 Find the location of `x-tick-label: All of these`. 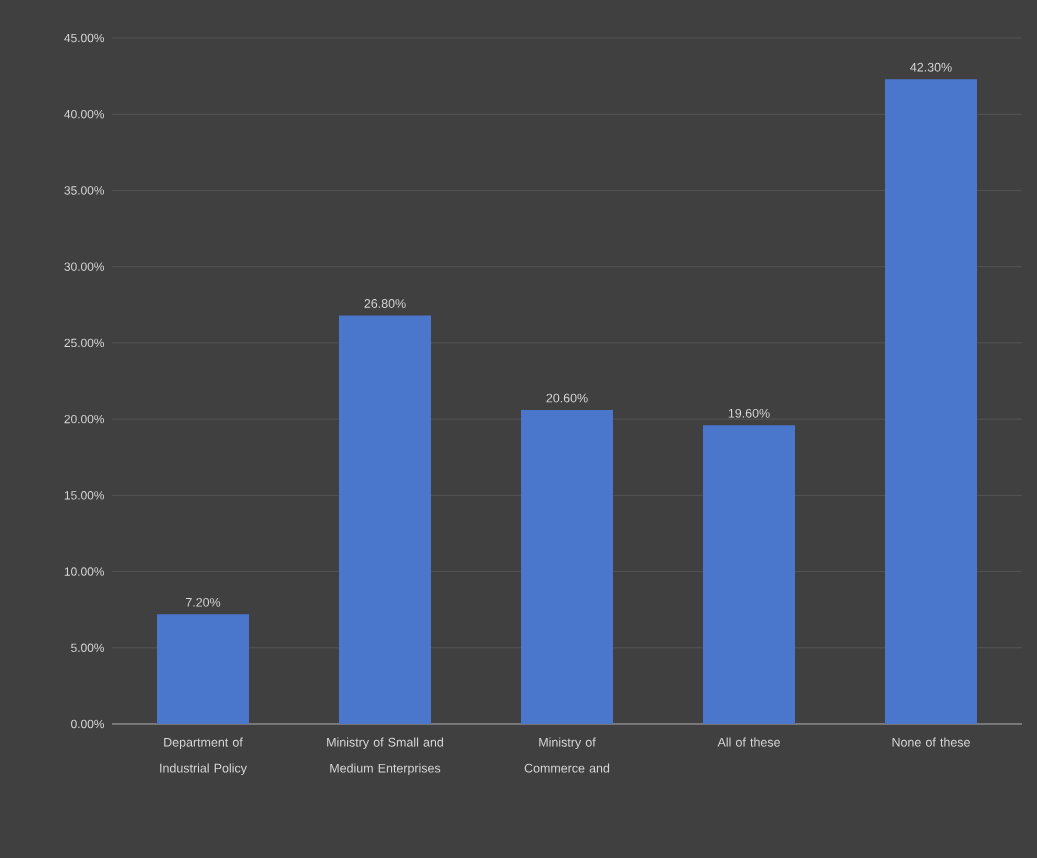

x-tick-label: All of these is located at coordinates (748, 742).